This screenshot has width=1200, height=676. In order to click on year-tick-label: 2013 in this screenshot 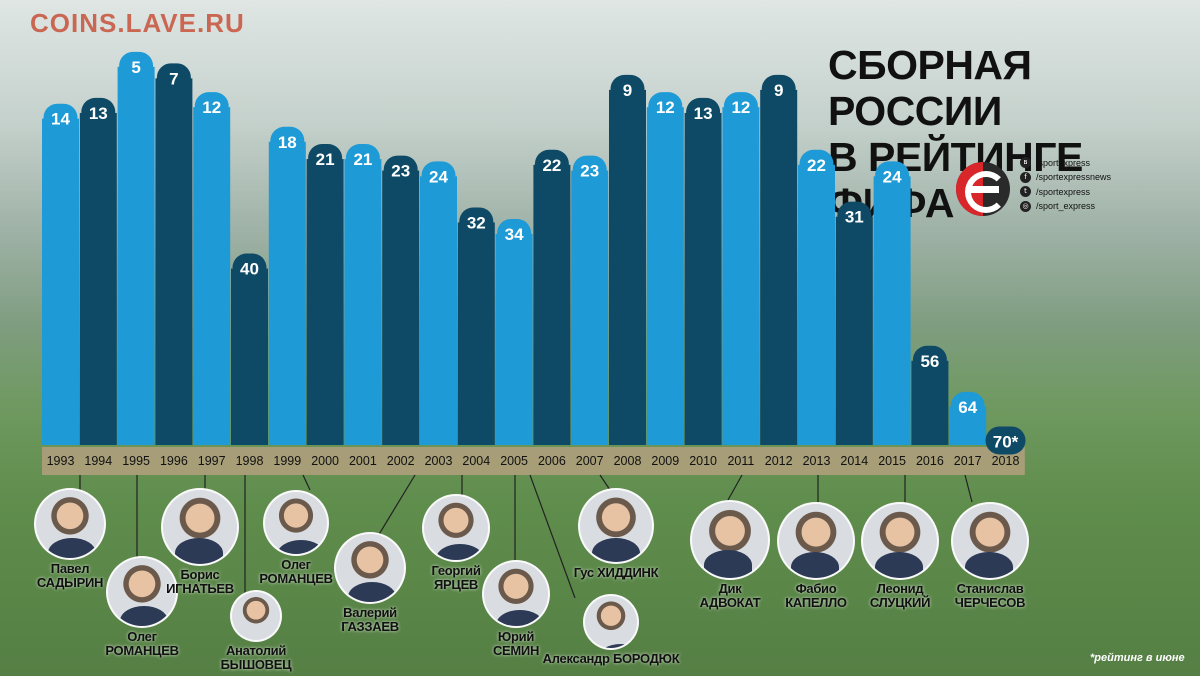, I will do `click(817, 461)`.